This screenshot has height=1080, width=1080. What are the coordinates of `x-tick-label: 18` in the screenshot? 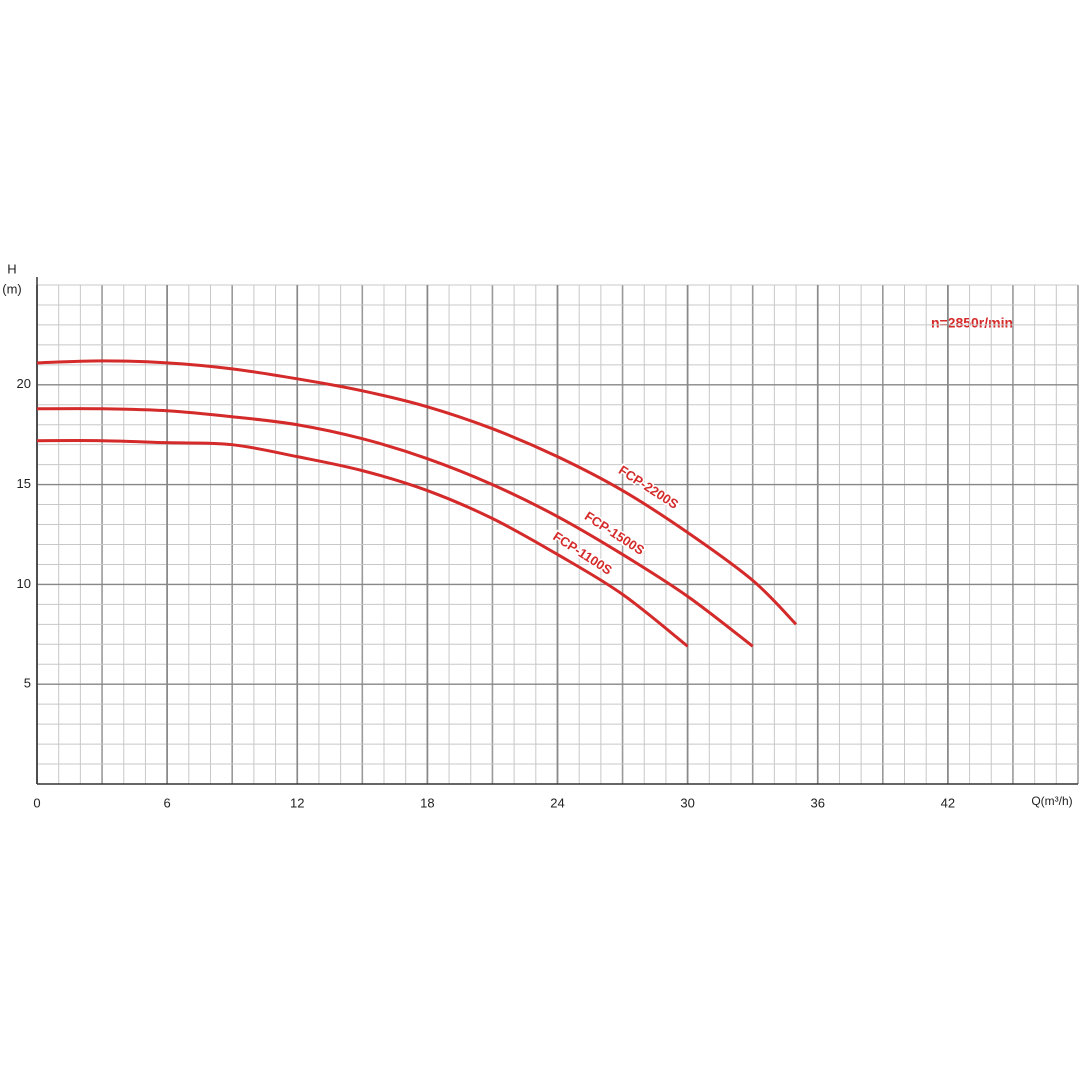 It's located at (427, 802).